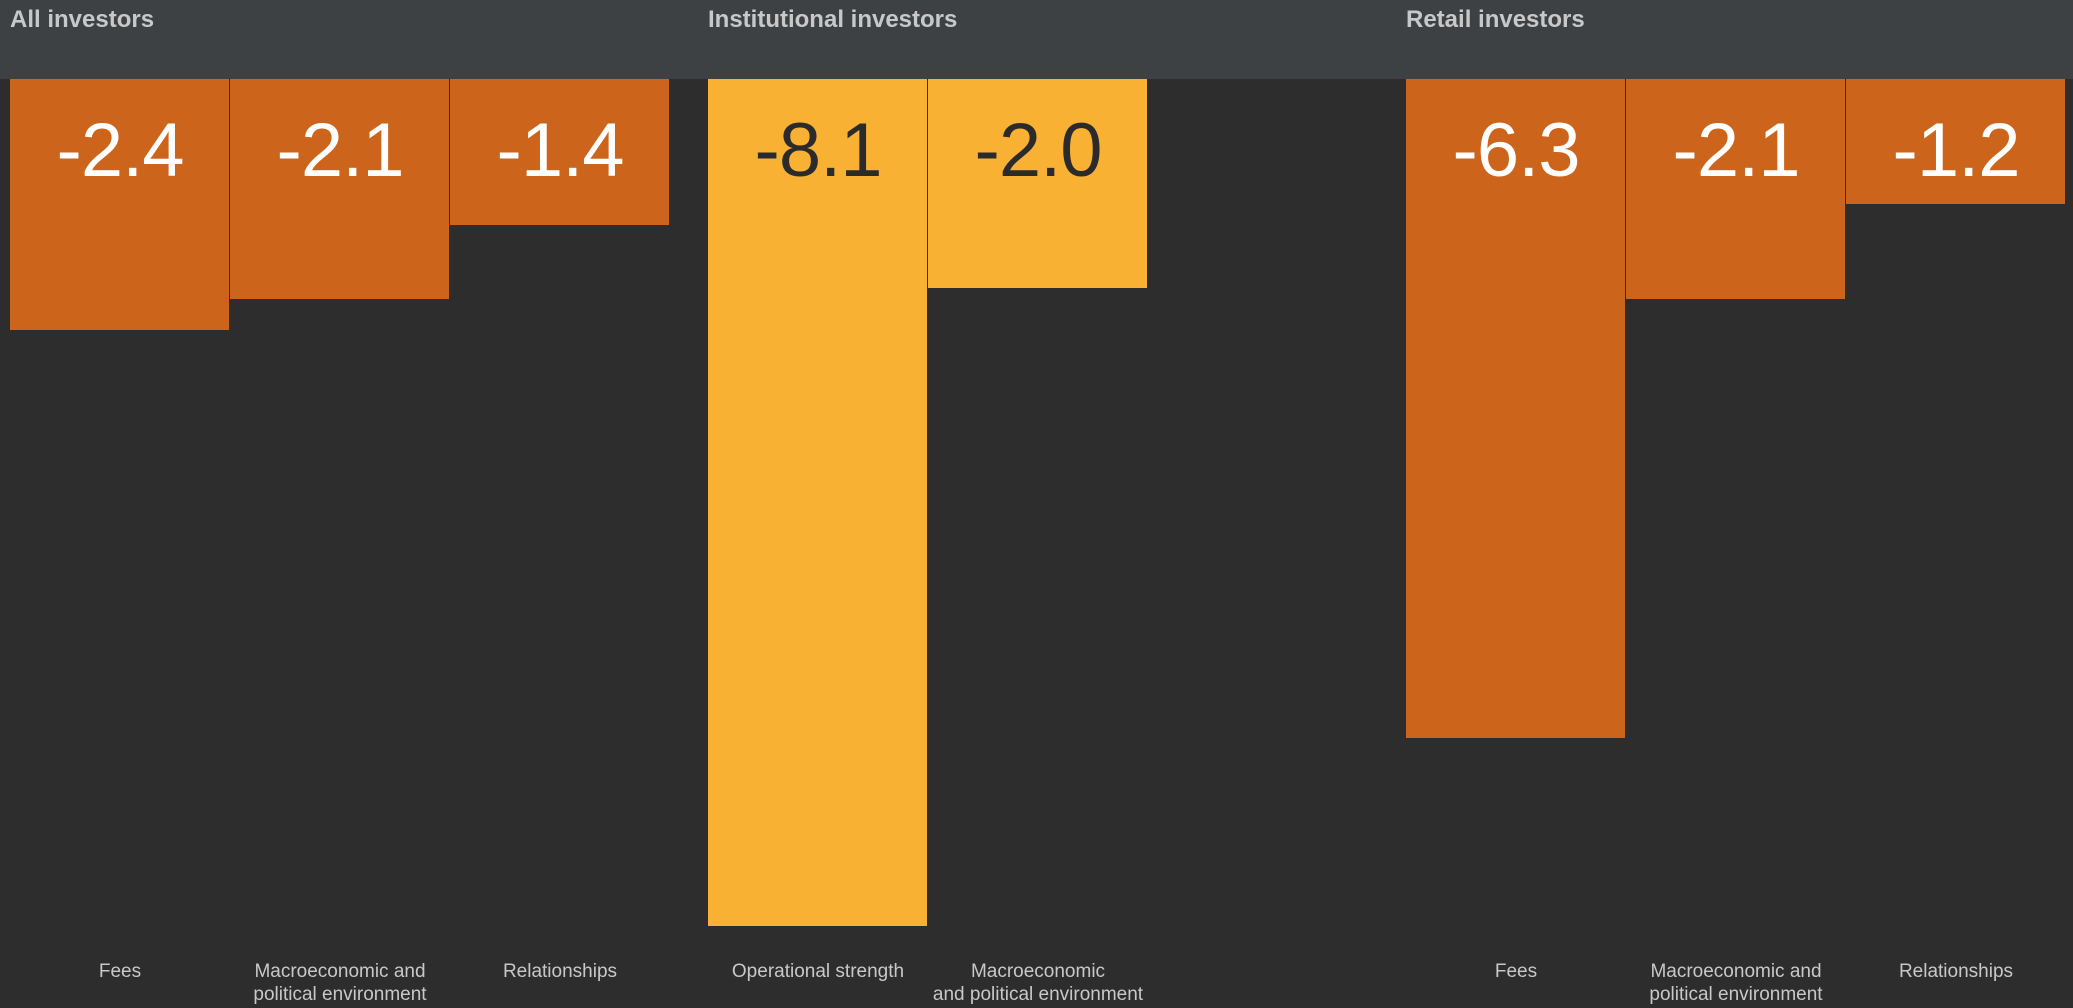 The height and width of the screenshot is (1008, 2073). What do you see at coordinates (818, 150) in the screenshot?
I see `bar-value-label: -8.1` at bounding box center [818, 150].